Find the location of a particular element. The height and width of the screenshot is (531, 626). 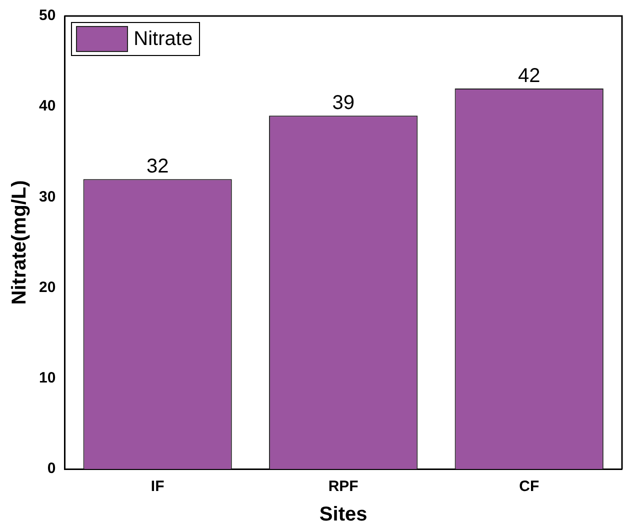

x-axis-title: Sites is located at coordinates (343, 515).